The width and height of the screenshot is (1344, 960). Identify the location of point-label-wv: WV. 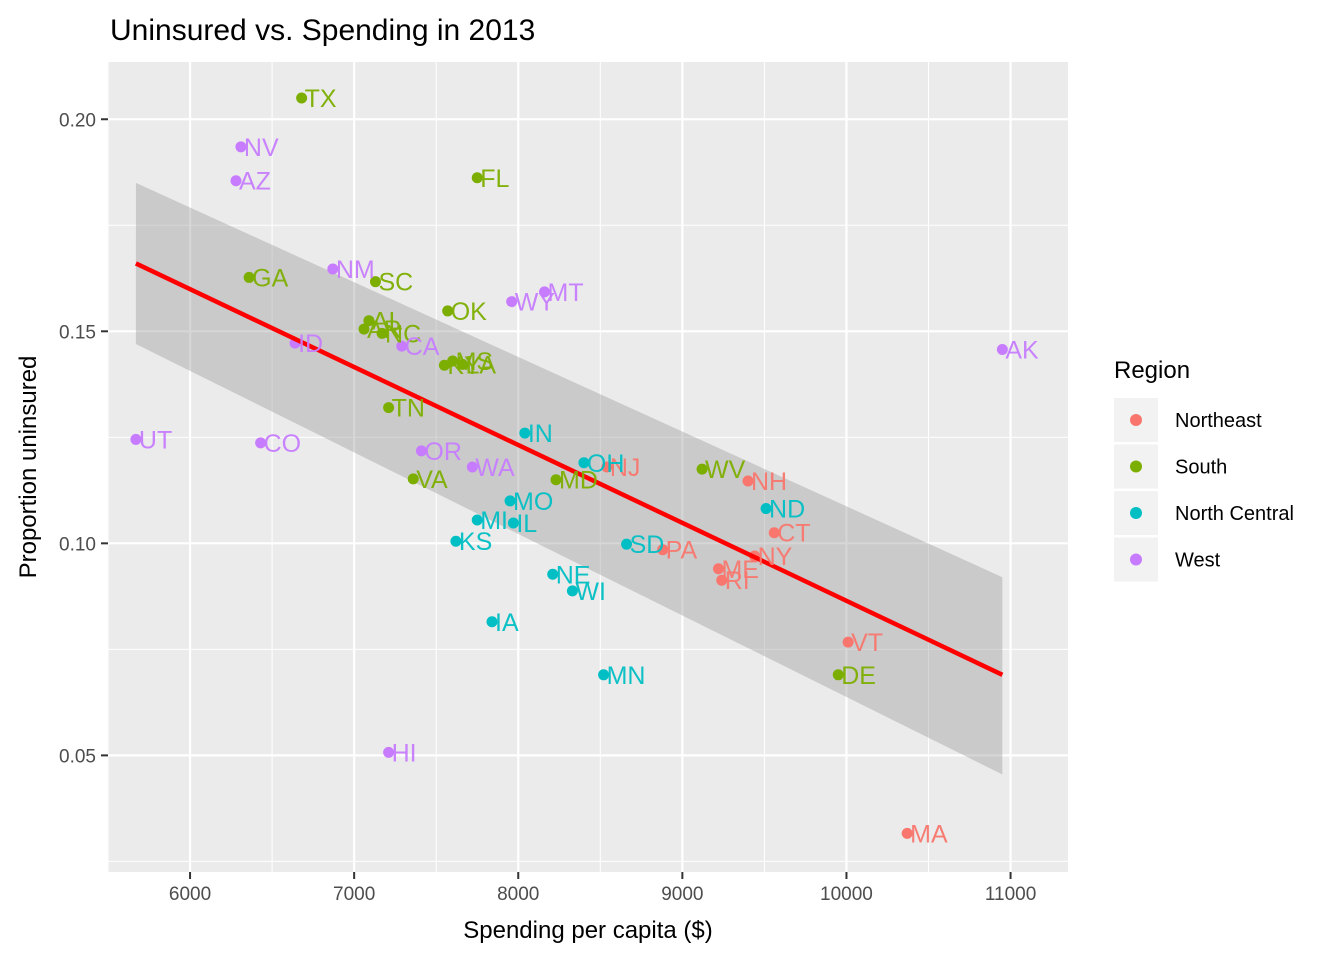
(725, 470).